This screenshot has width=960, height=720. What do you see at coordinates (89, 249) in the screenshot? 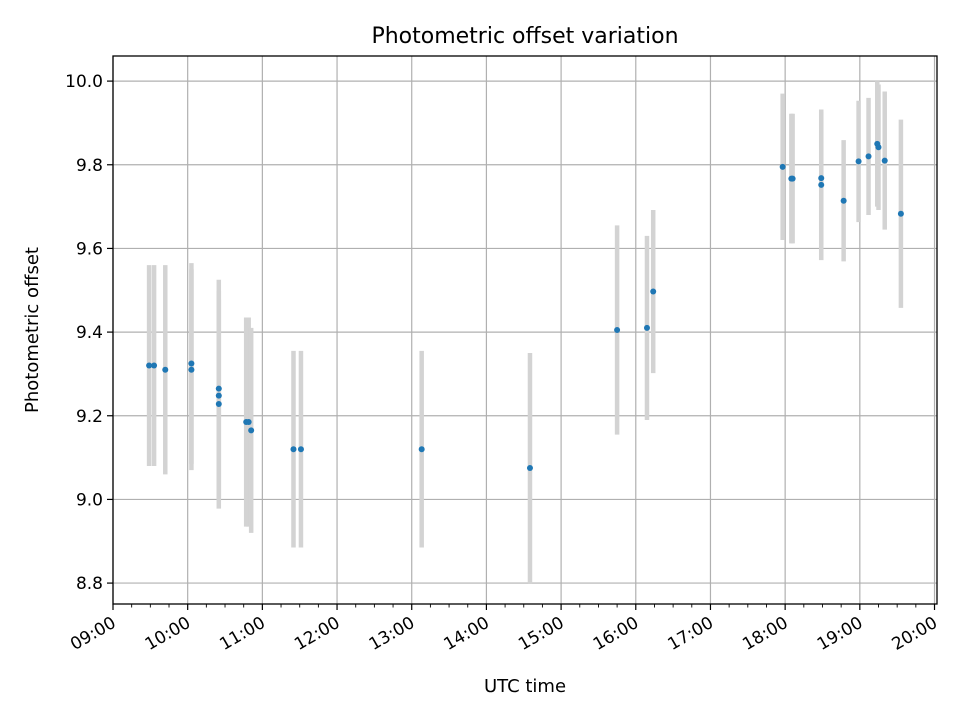
I see `y-tick-label: 9.6` at bounding box center [89, 249].